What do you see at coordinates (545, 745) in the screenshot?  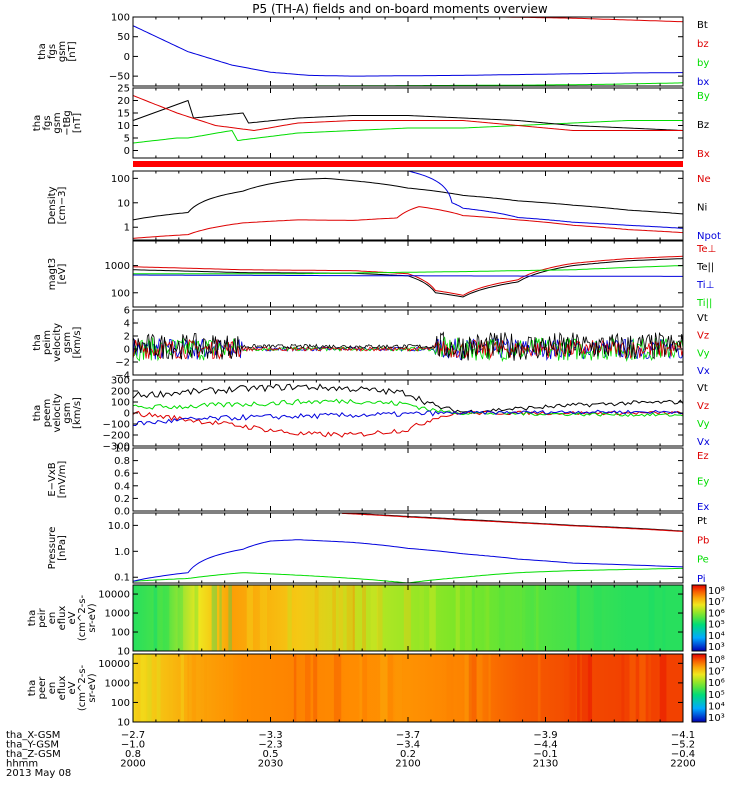 I see `x-row-value: −4.4` at bounding box center [545, 745].